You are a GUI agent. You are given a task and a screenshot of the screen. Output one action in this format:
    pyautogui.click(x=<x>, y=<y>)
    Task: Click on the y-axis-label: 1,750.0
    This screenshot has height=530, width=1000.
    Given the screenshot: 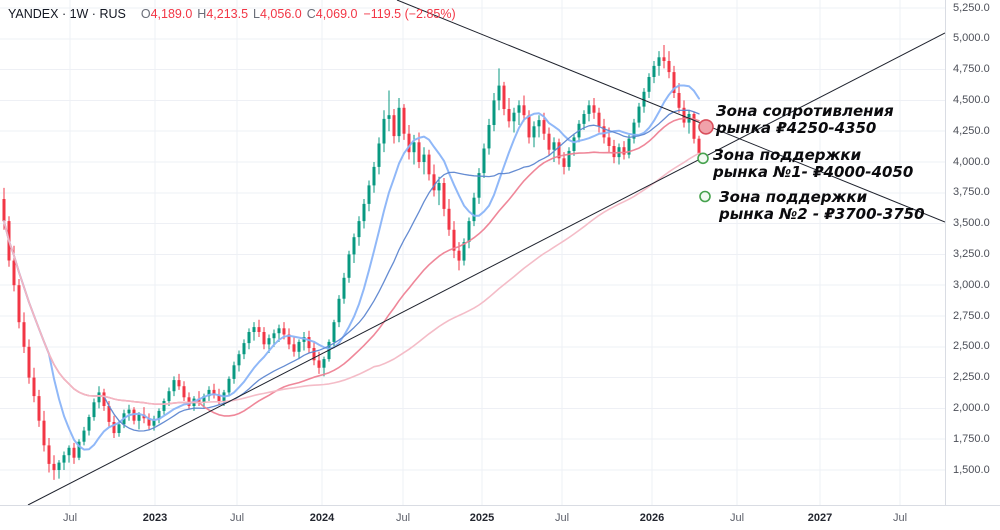 What is the action you would take?
    pyautogui.click(x=971, y=438)
    